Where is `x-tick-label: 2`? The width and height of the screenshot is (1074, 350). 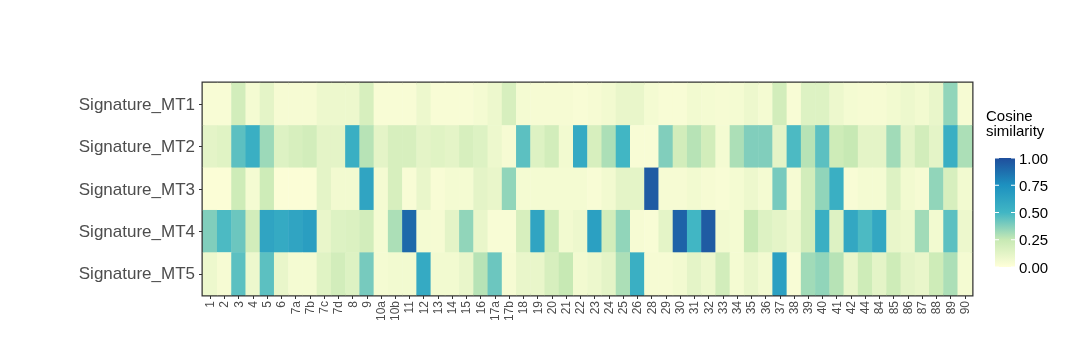
x-tick-label: 2 is located at coordinates (224, 304).